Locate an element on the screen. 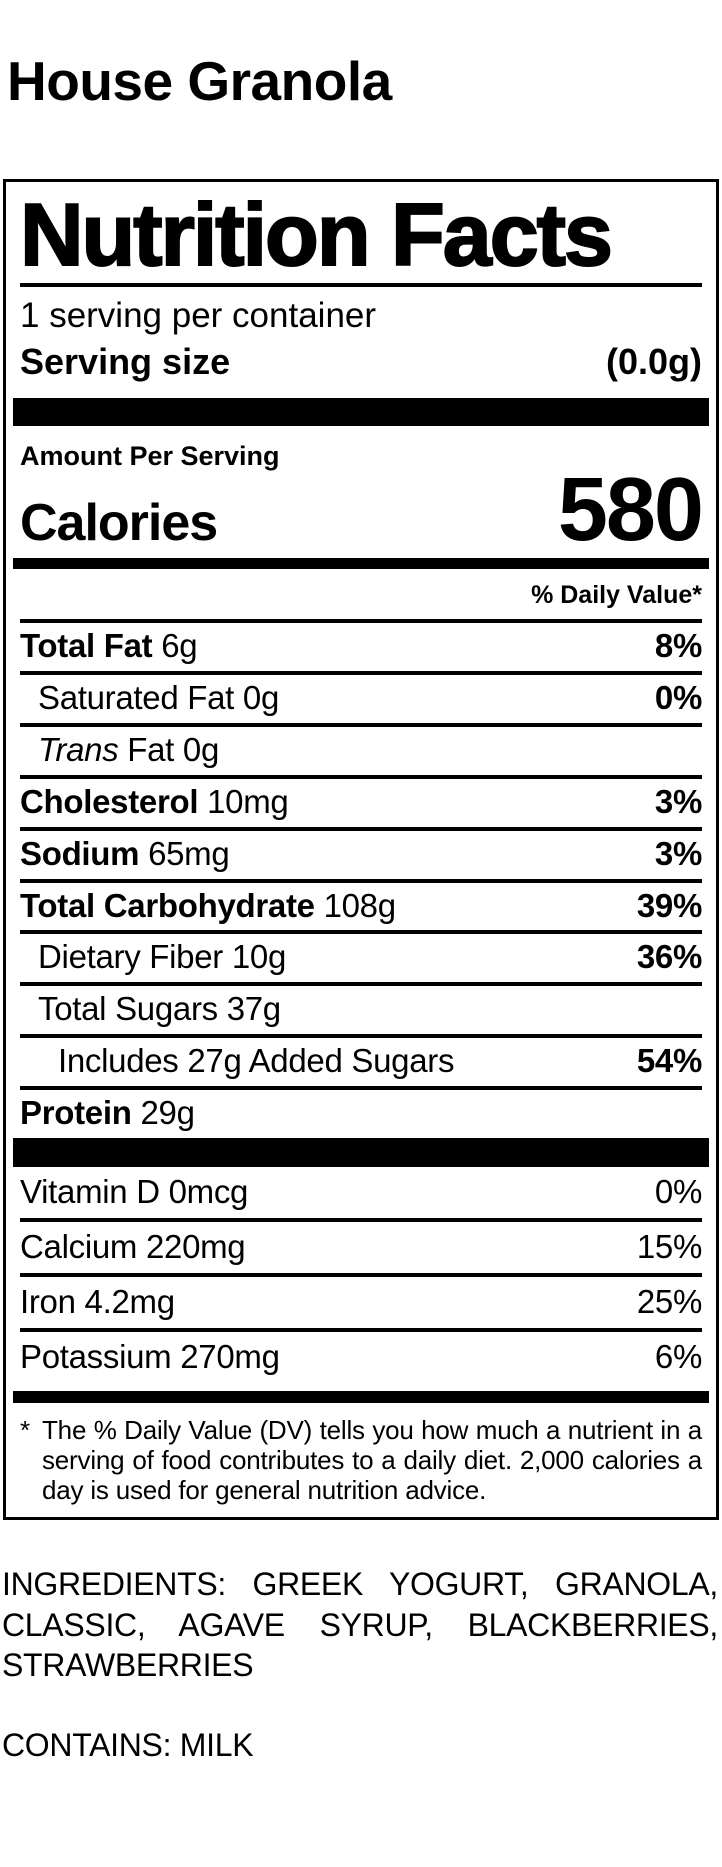 Image resolution: width=722 pixels, height=1867 pixels. nutrient-name: Saturated Fat 0g is located at coordinates (159, 697).